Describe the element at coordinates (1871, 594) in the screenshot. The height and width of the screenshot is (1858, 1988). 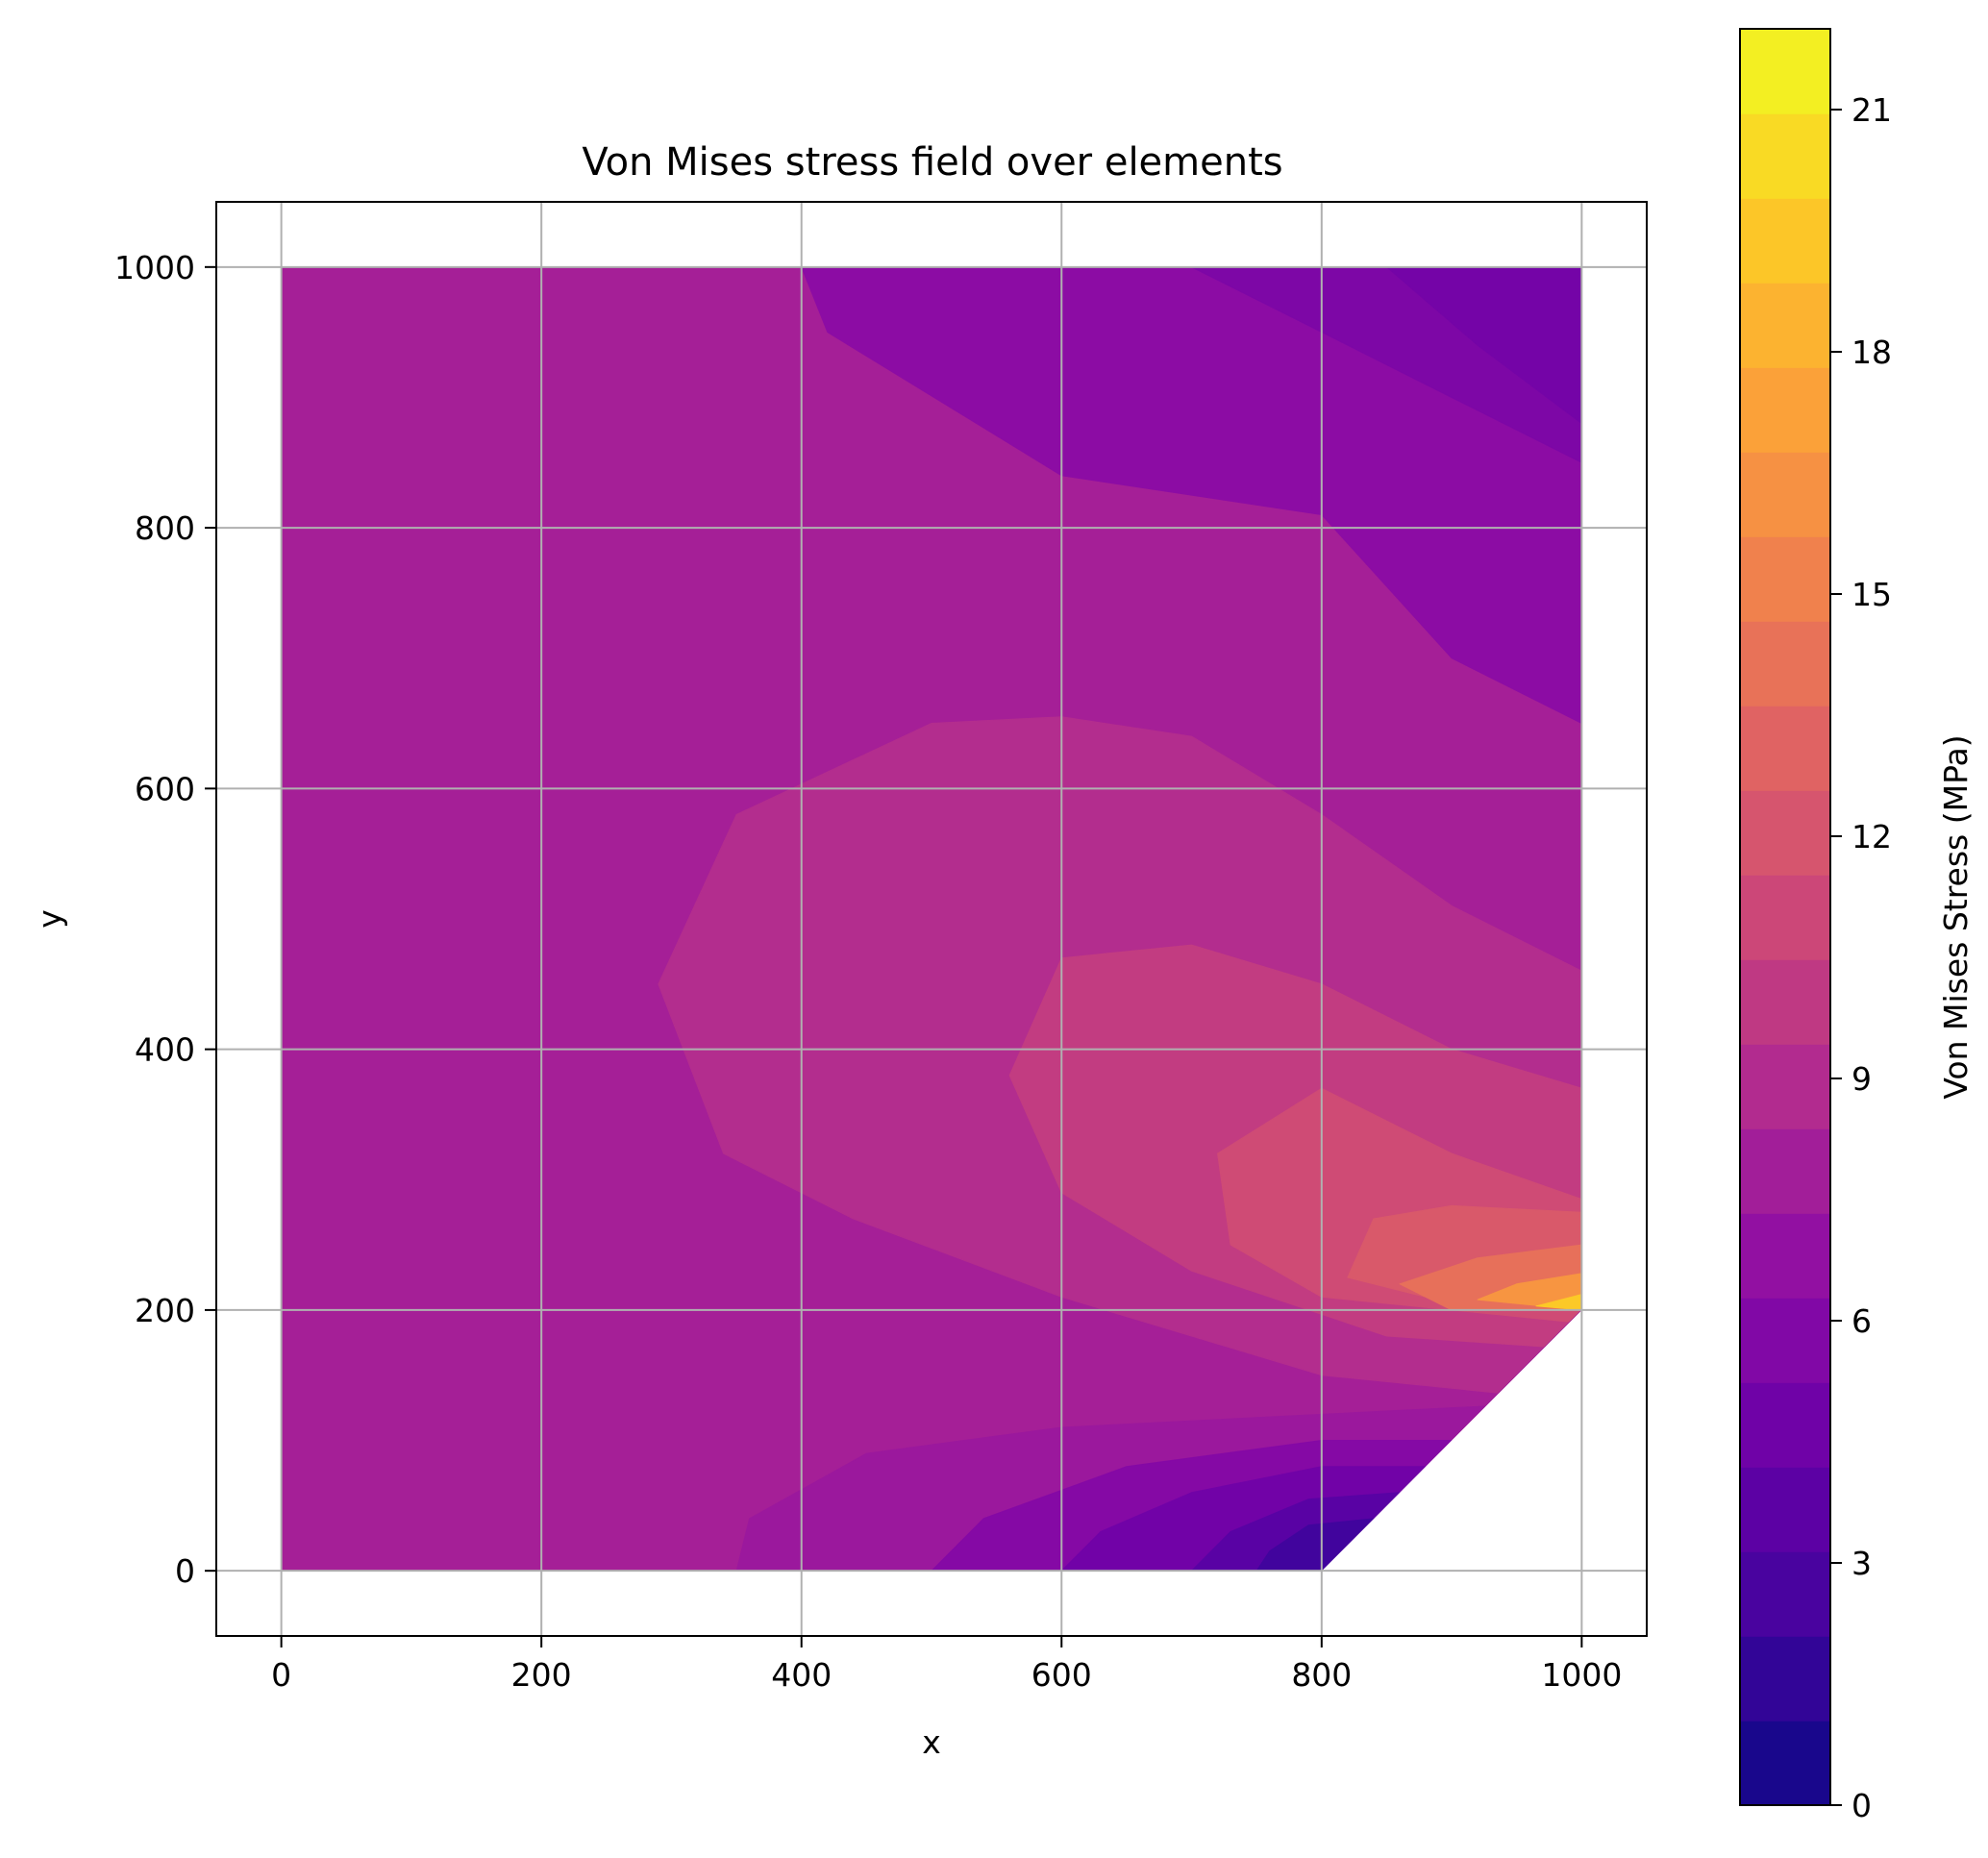
I see `colorbar-tick-label: 15` at that location.